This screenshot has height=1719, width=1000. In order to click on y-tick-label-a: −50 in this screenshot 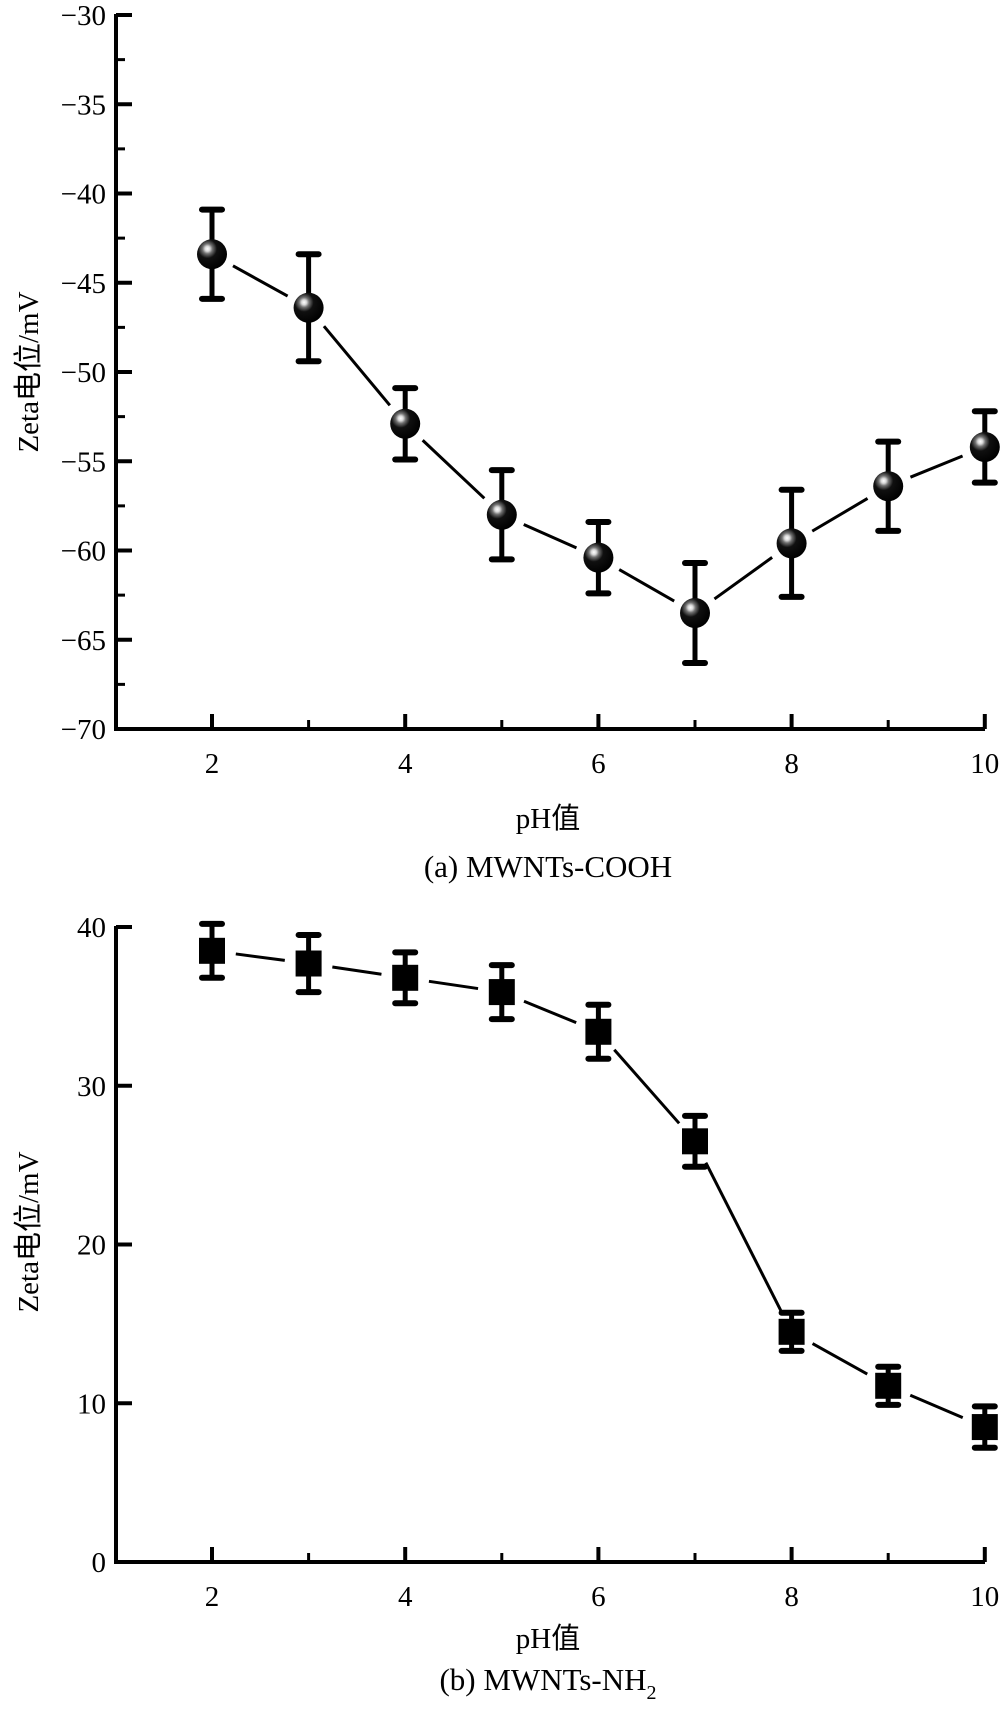, I will do `click(83, 373)`.